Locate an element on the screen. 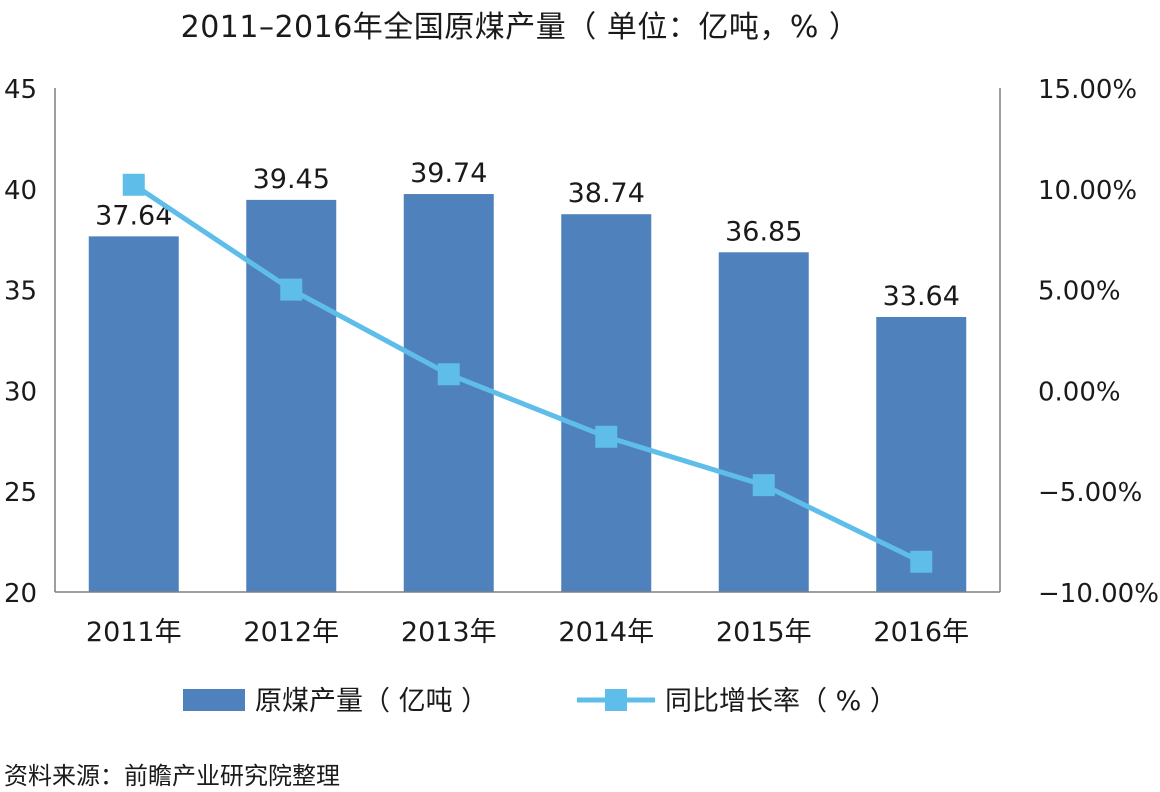 The width and height of the screenshot is (1160, 792). bar-data-label: 39.74 is located at coordinates (448, 173).